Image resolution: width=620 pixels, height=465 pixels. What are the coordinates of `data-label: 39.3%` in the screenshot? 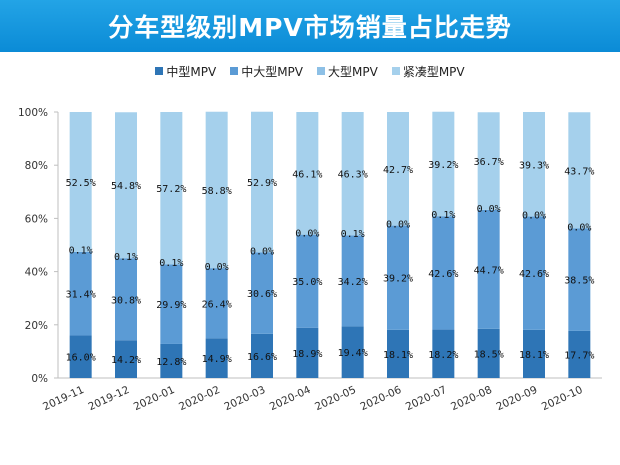 It's located at (534, 165).